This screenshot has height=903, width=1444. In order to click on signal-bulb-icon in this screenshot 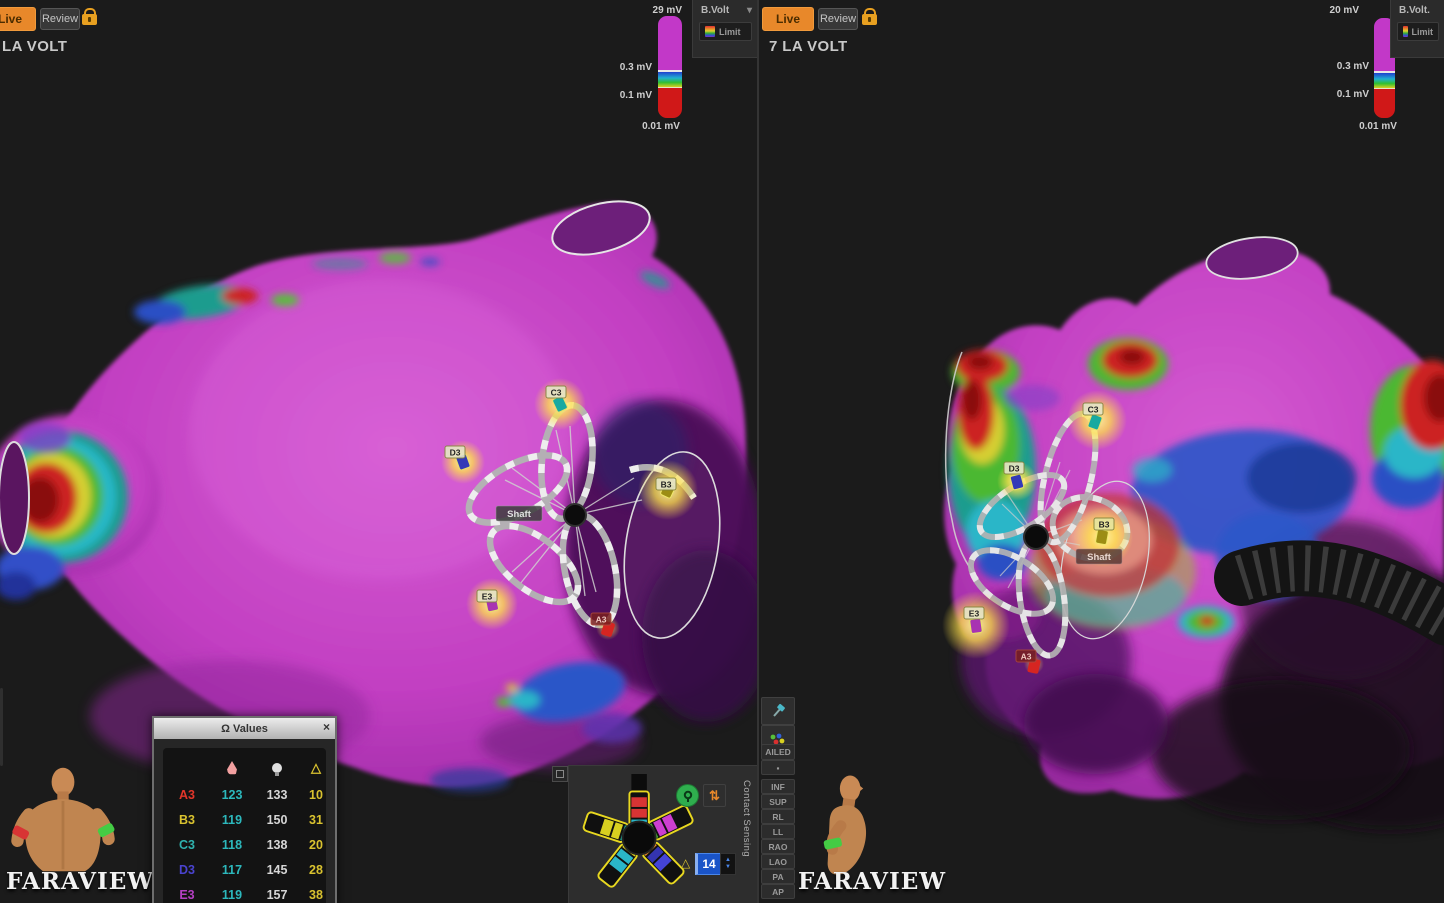, I will do `click(277, 769)`.